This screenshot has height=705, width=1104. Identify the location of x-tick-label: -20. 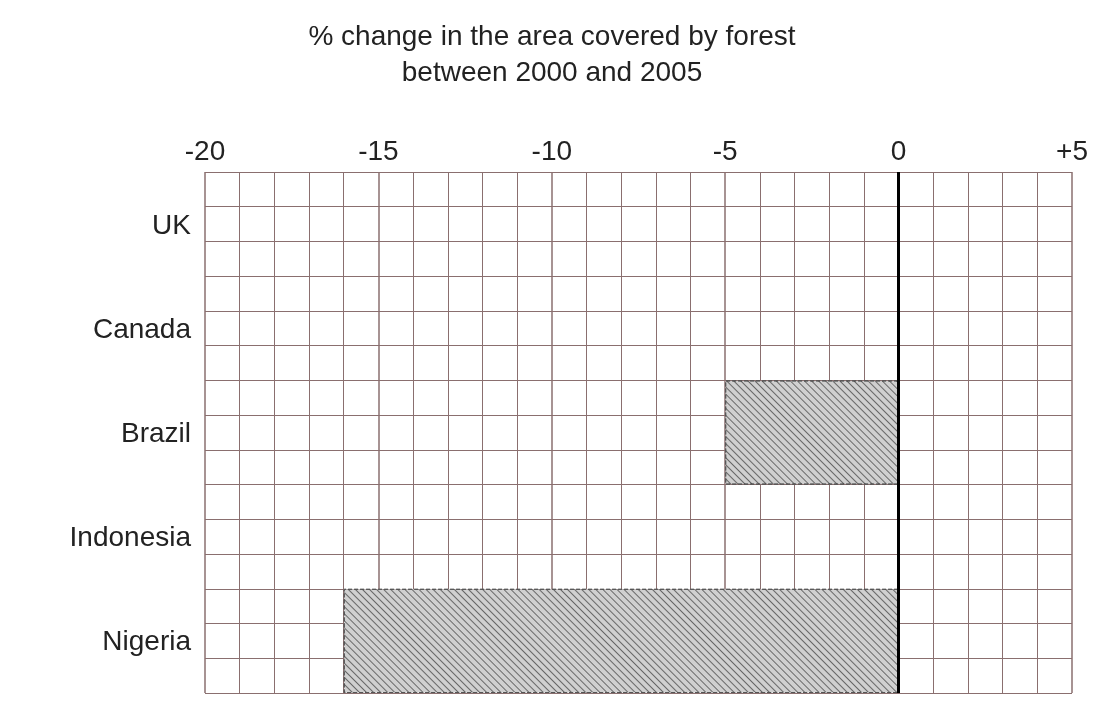
(205, 150).